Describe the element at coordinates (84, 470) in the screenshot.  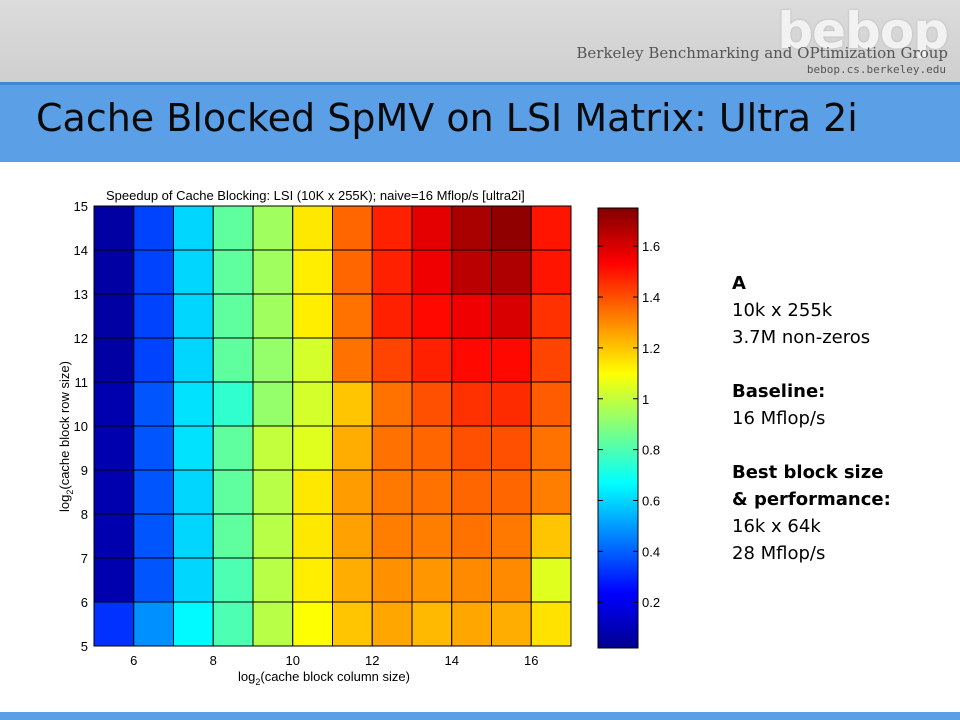
I see `y-tick-label: 9` at that location.